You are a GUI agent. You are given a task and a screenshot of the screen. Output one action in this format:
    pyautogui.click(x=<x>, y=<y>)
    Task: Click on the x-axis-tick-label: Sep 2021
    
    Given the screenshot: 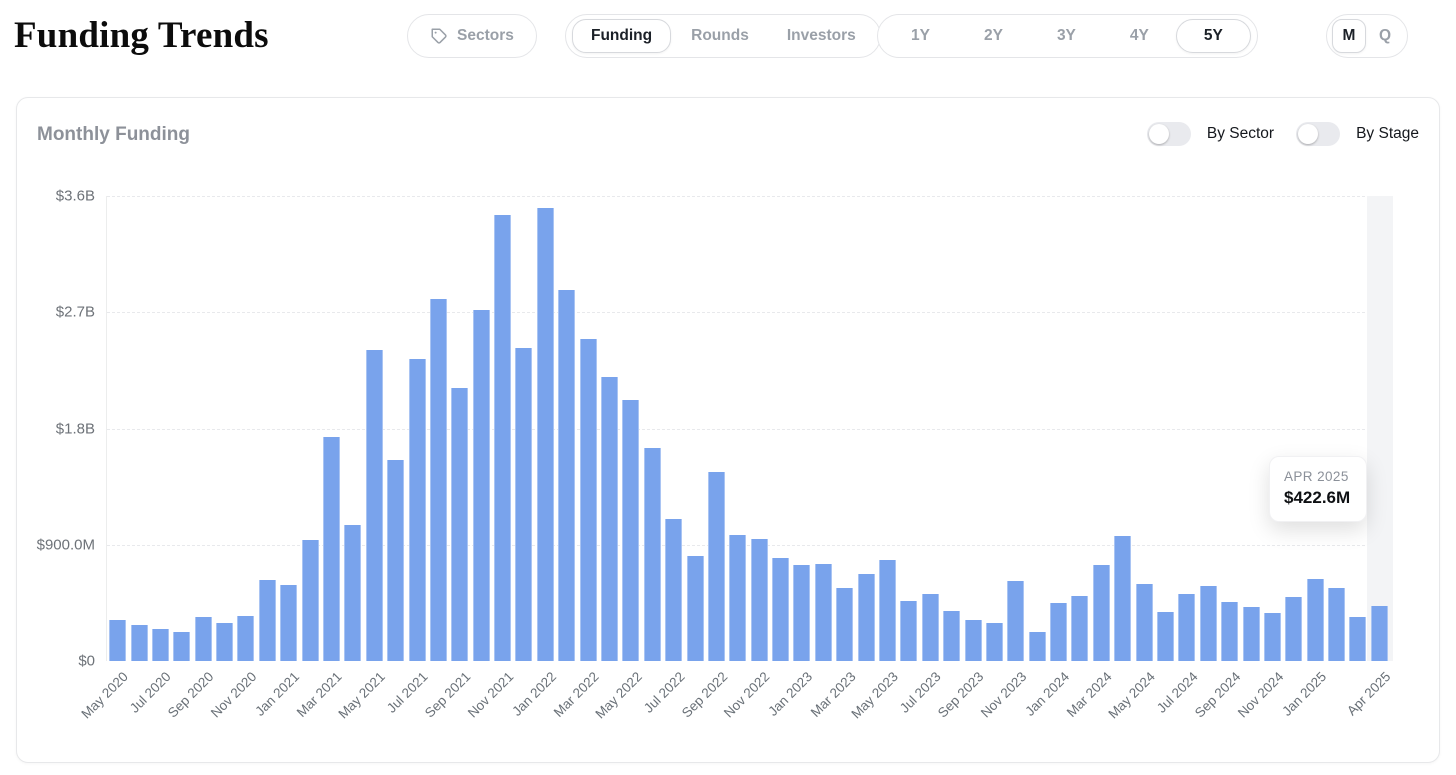 What is the action you would take?
    pyautogui.click(x=447, y=695)
    